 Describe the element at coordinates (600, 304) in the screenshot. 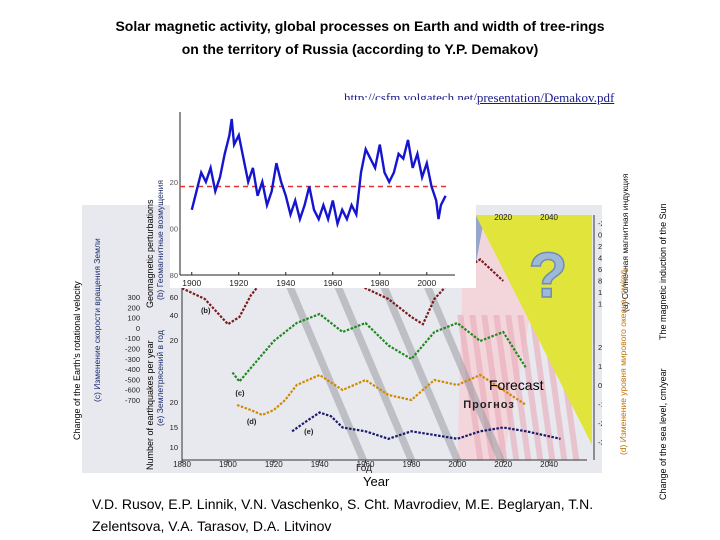

I see `right-tick-a: 120` at that location.